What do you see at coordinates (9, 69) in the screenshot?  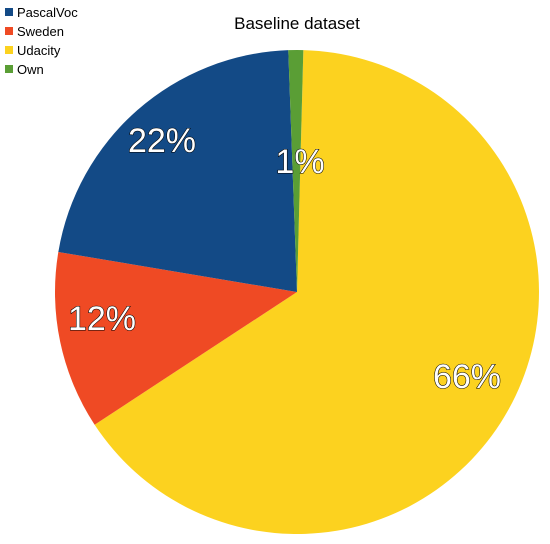 I see `legend-swatch-own` at bounding box center [9, 69].